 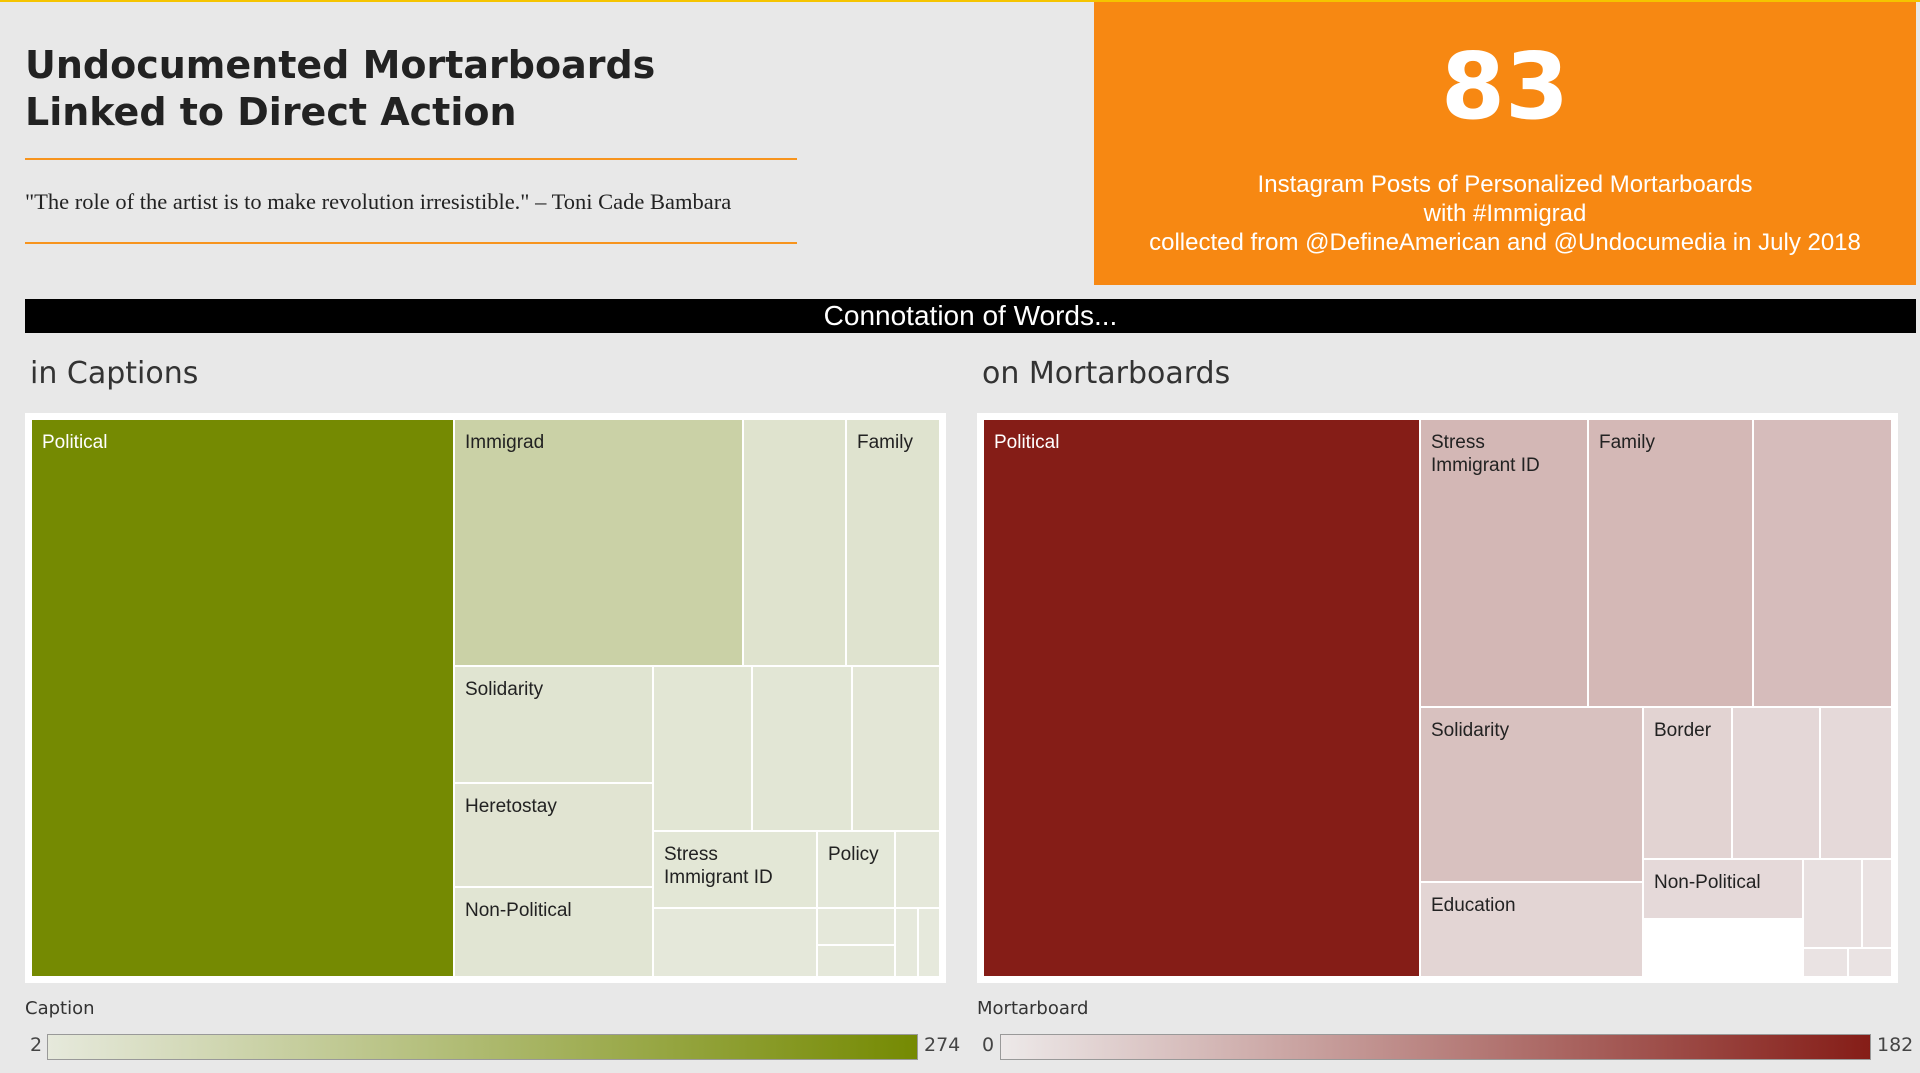 What do you see at coordinates (114, 373) in the screenshot?
I see `captions-section-title: in Captions` at bounding box center [114, 373].